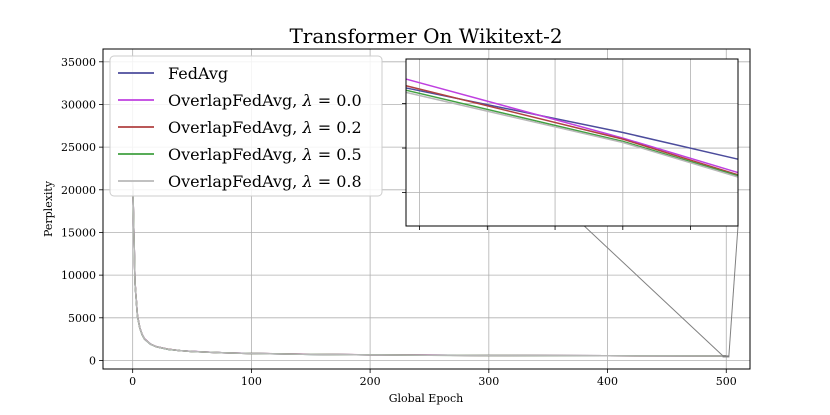 The width and height of the screenshot is (830, 415). What do you see at coordinates (607, 381) in the screenshot?
I see `x-tick-label: 400` at bounding box center [607, 381].